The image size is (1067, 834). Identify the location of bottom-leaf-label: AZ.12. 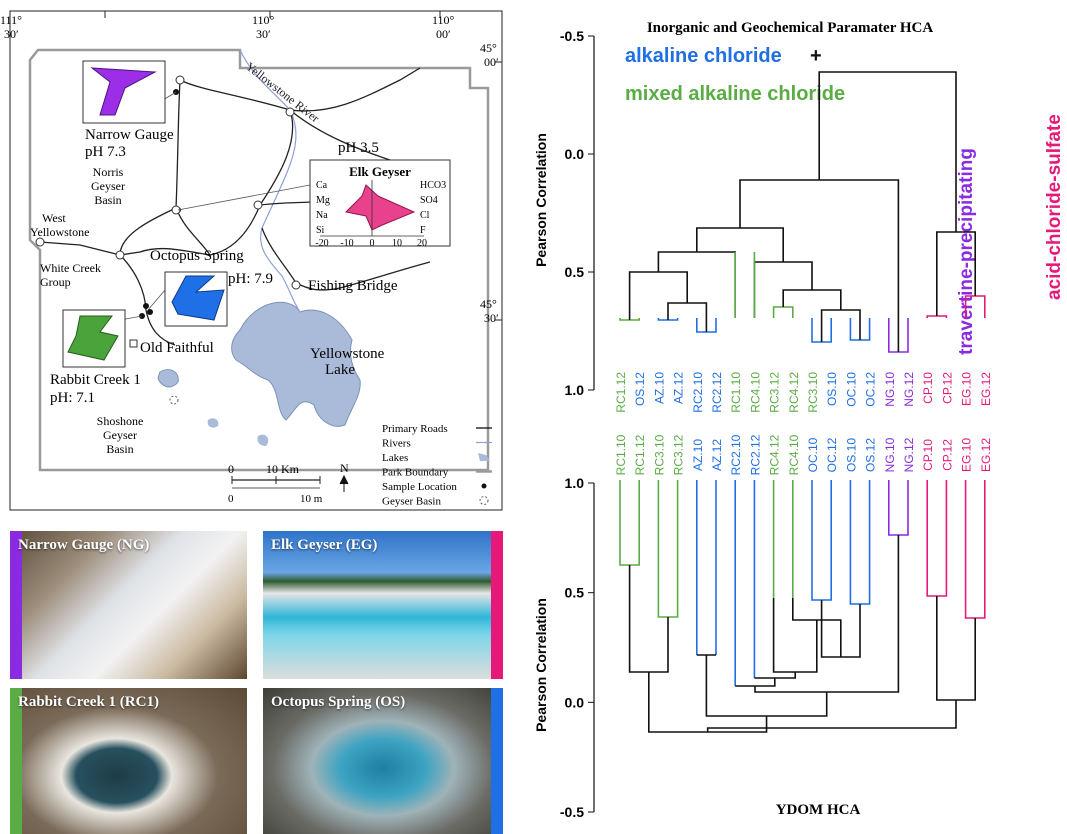
(717, 455).